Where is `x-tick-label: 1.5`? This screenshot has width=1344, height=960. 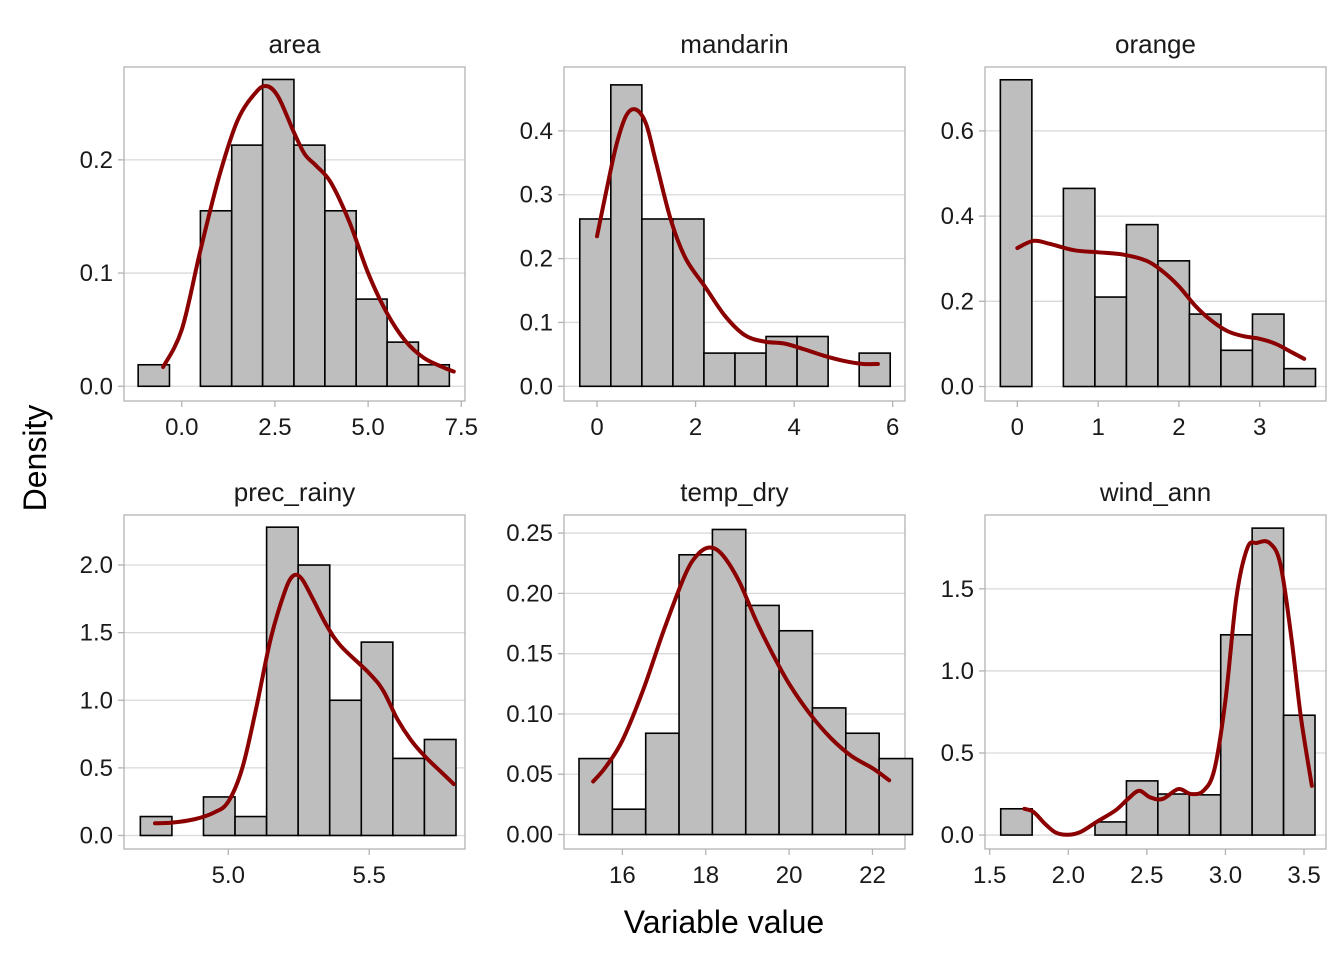
x-tick-label: 1.5 is located at coordinates (989, 875).